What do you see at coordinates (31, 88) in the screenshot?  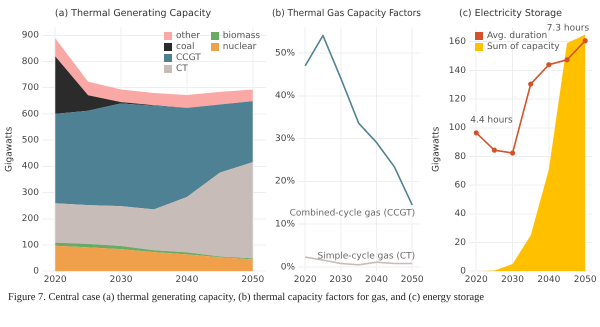 I see `y-tick-label: 700` at bounding box center [31, 88].